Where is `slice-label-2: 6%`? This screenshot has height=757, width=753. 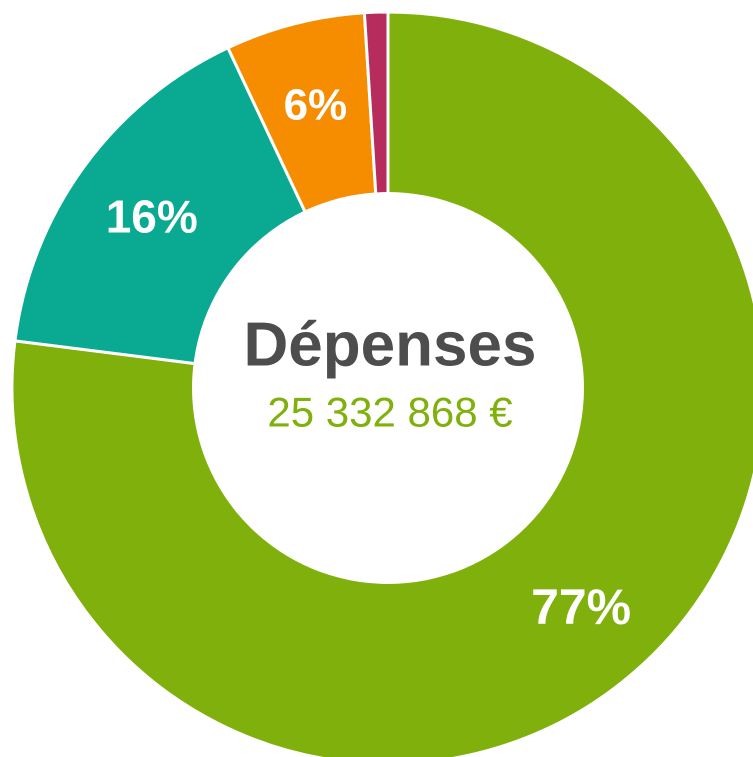 slice-label-2: 6% is located at coordinates (316, 105).